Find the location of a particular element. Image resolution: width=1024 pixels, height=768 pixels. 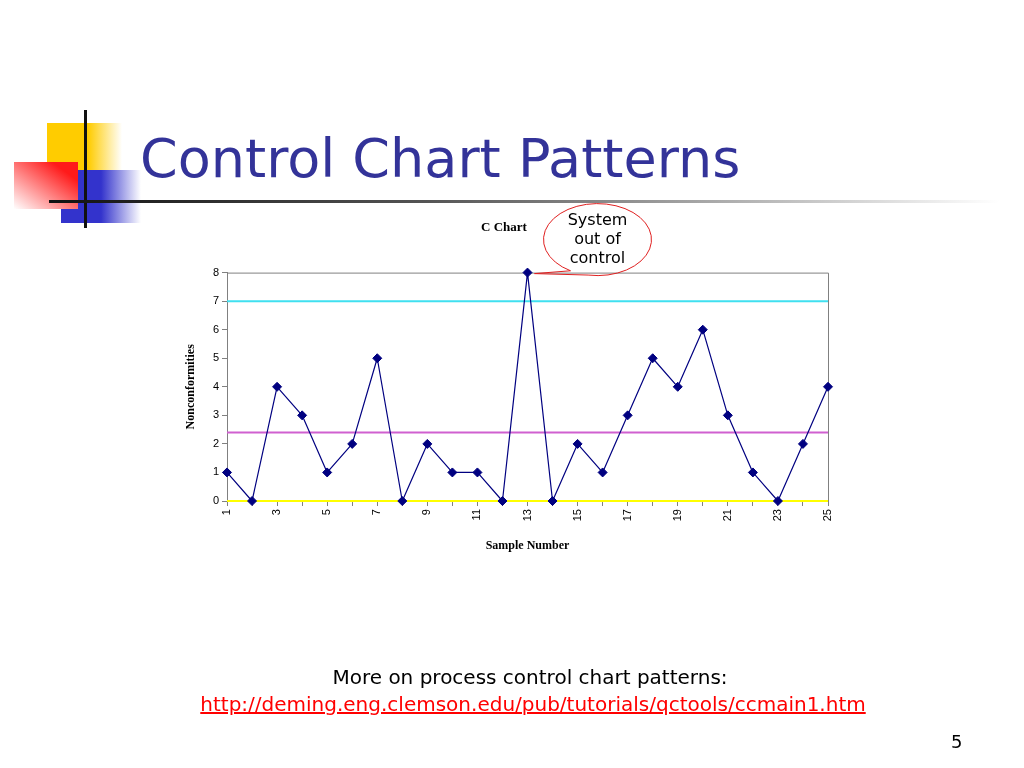

x-tick-label: 25 is located at coordinates (827, 515).